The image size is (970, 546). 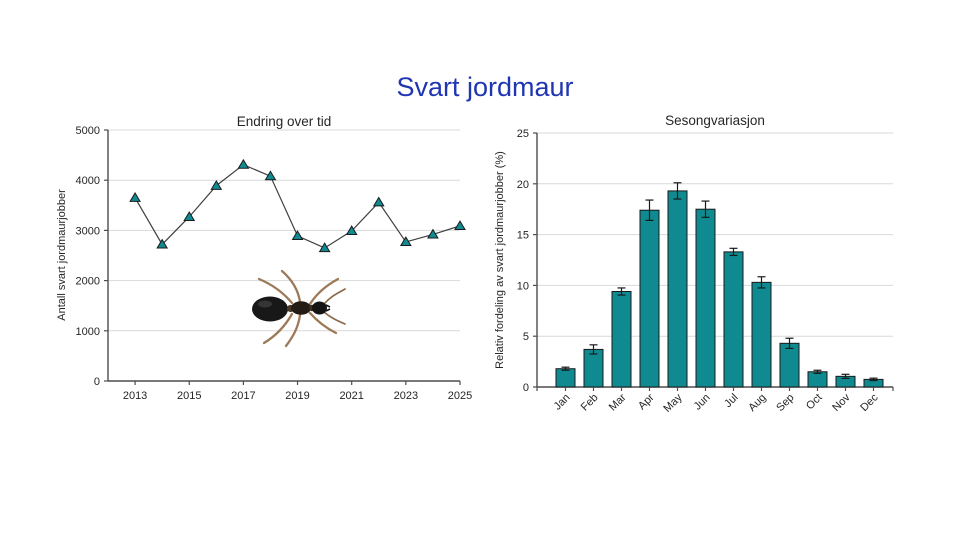 I want to click on ant-body, so click(x=291, y=309).